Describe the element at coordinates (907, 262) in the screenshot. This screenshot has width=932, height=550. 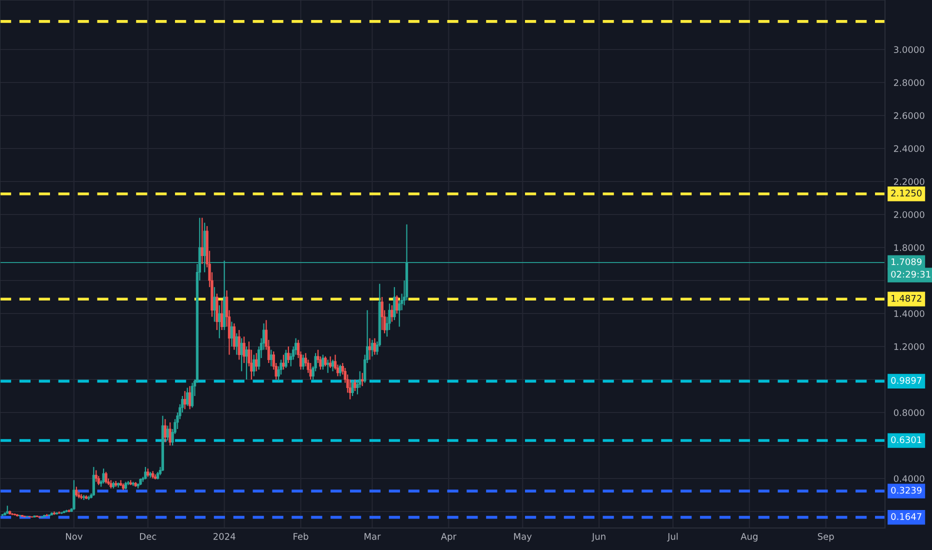
I see `ref-line-label: 1.7089` at that location.